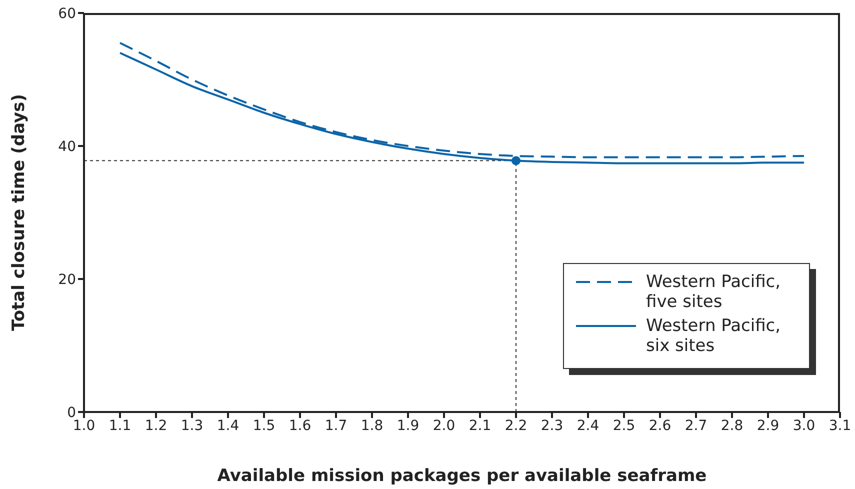  What do you see at coordinates (660, 426) in the screenshot?
I see `x-tick-label: 2.6` at bounding box center [660, 426].